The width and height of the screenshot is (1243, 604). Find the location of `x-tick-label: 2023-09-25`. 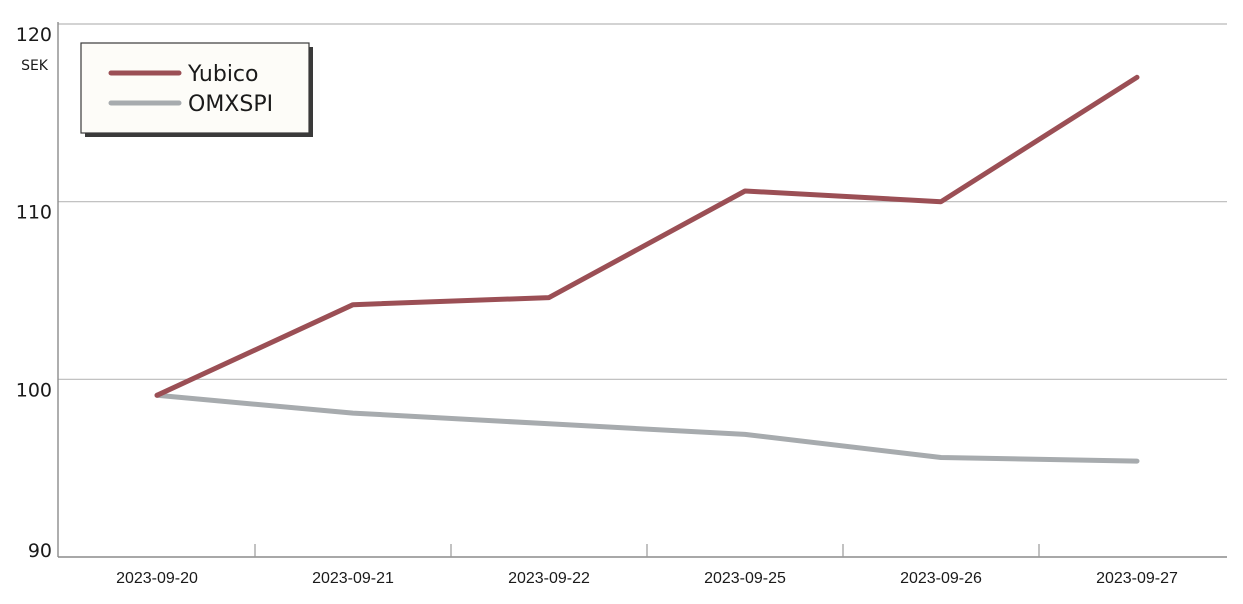

x-tick-label: 2023-09-25 is located at coordinates (745, 578).